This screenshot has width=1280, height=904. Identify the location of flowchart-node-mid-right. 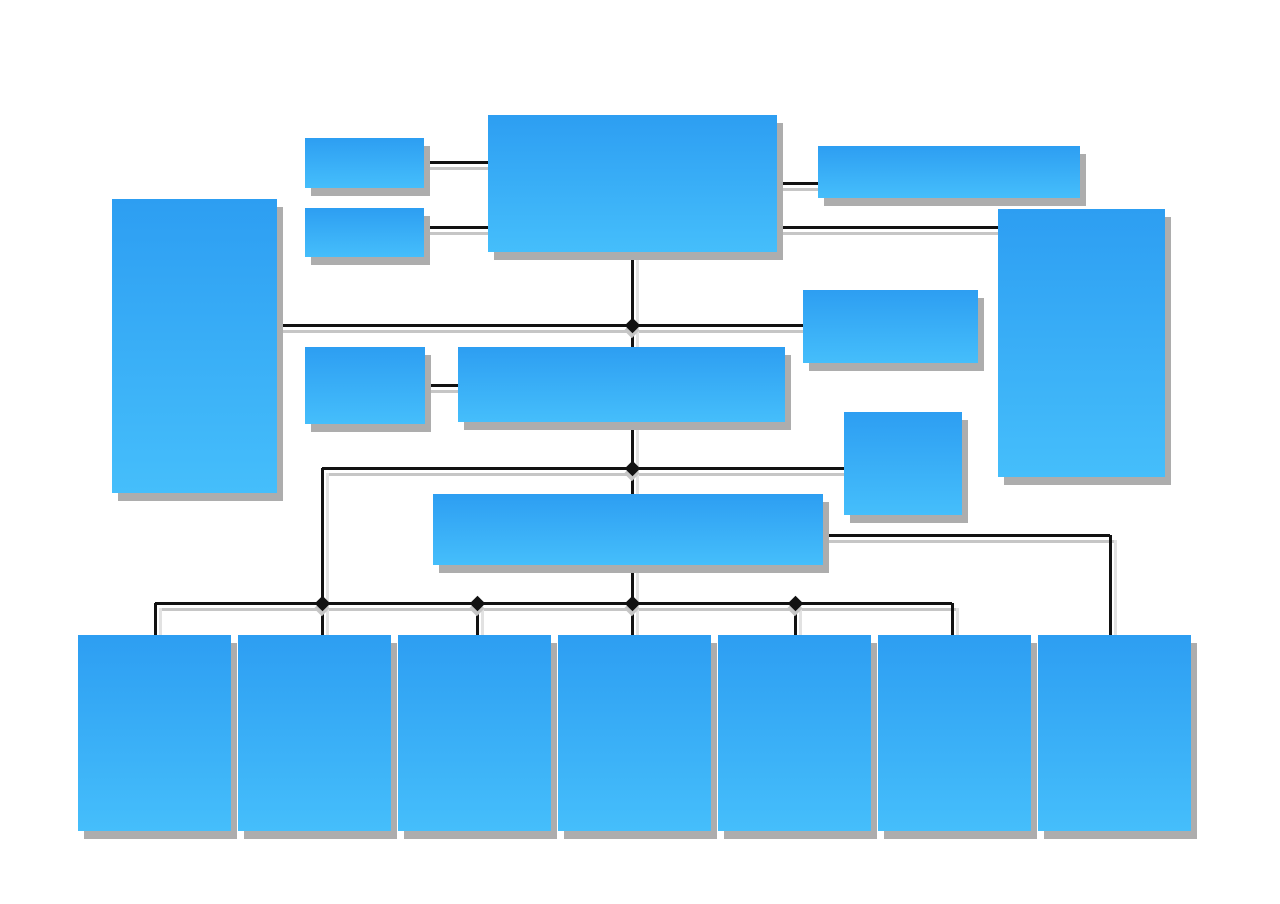
(890, 326).